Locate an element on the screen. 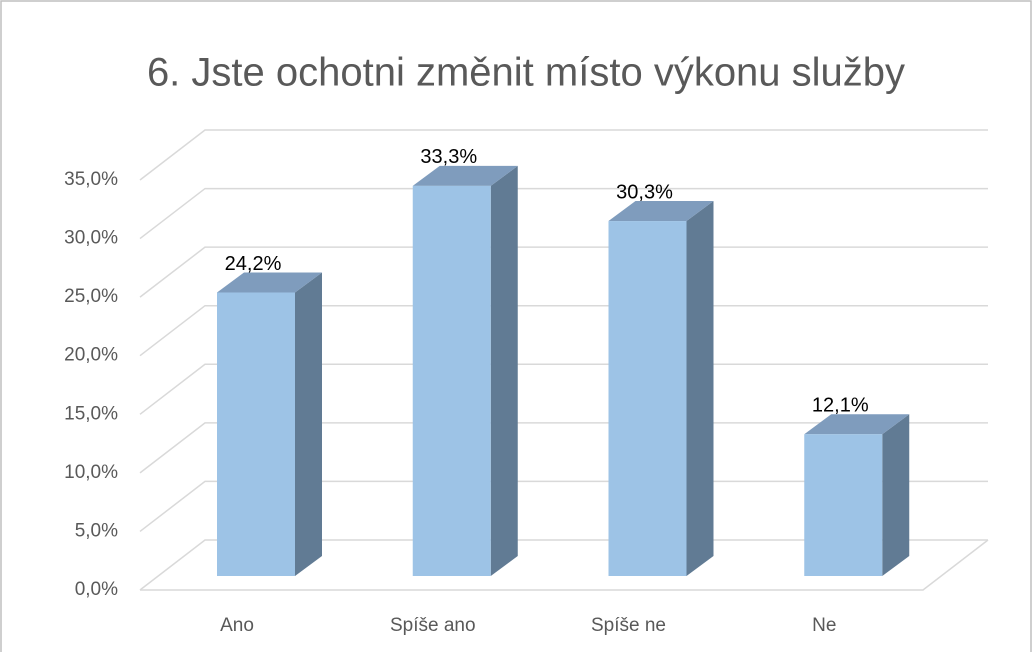 This screenshot has height=652, width=1036. floor is located at coordinates (564, 565).